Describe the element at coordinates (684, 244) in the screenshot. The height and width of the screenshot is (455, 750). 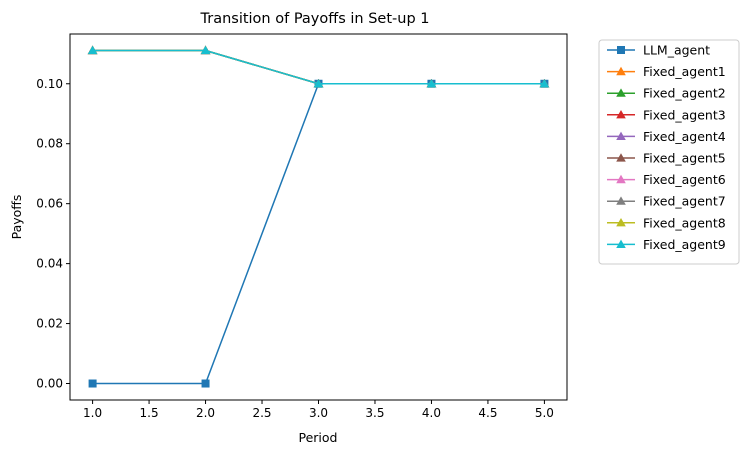
I see `legend-label: Fixed_agent9` at that location.